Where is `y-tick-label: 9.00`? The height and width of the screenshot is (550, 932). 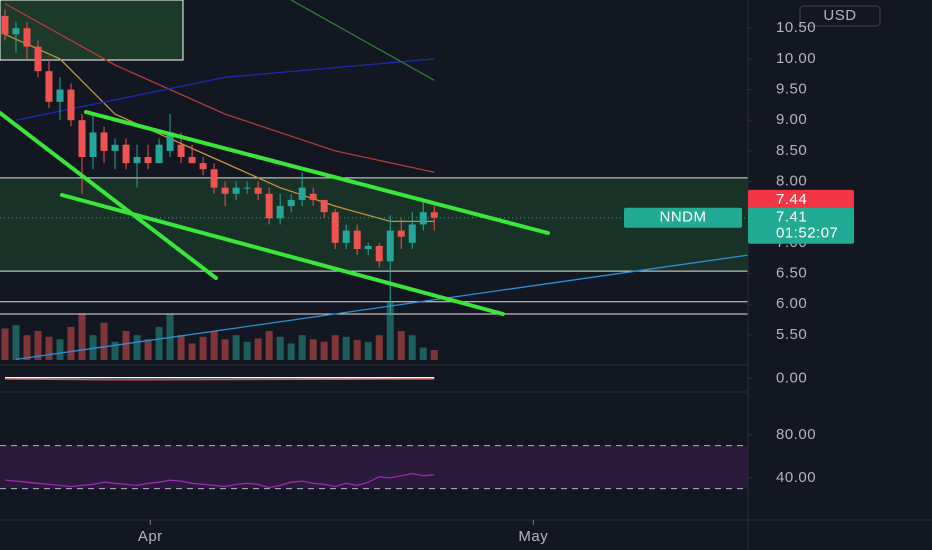 y-tick-label: 9.00 is located at coordinates (791, 119).